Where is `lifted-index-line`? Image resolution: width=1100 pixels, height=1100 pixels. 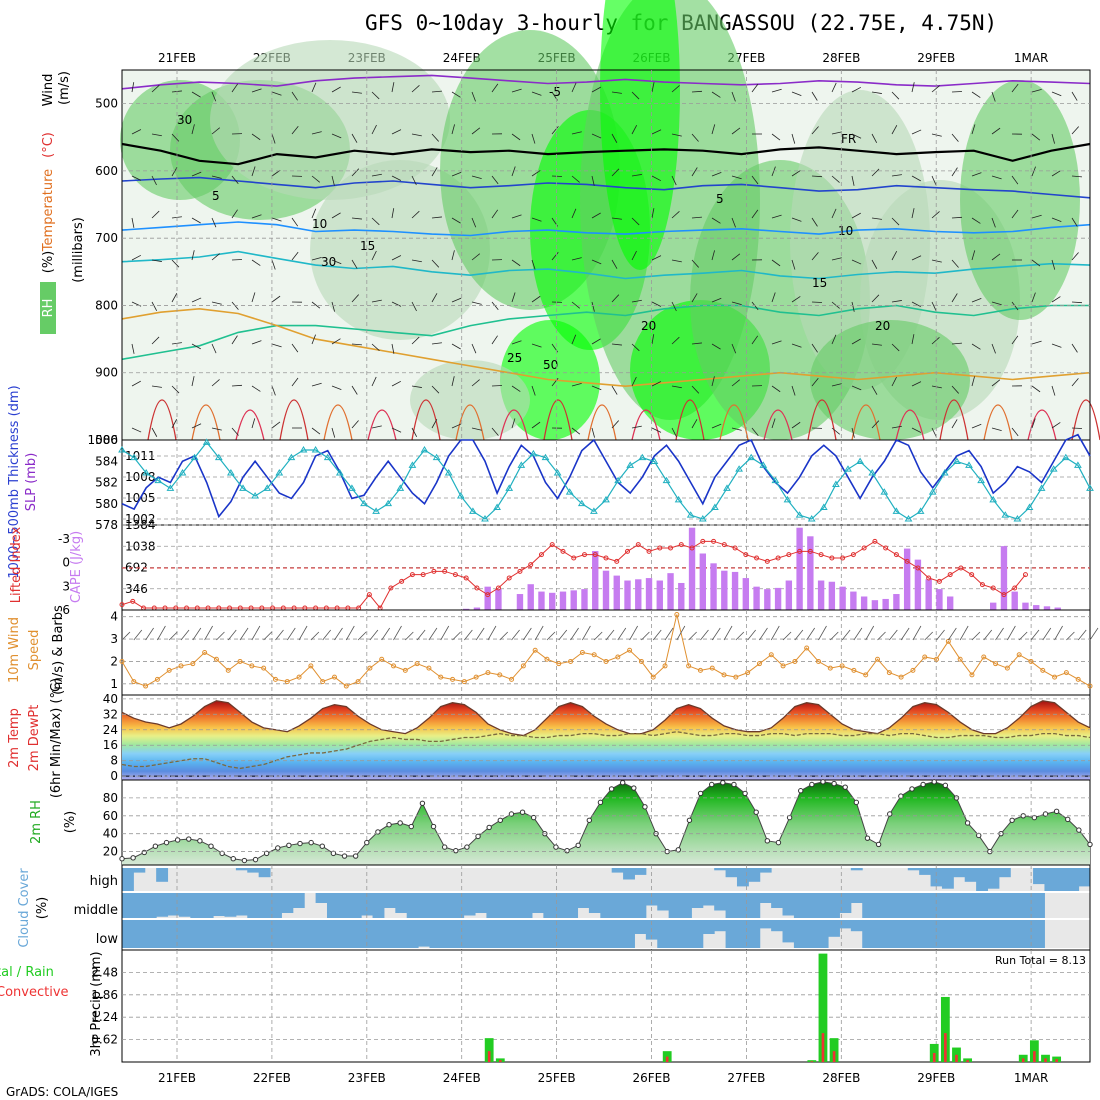
lifted-index-line is located at coordinates (573, 574).